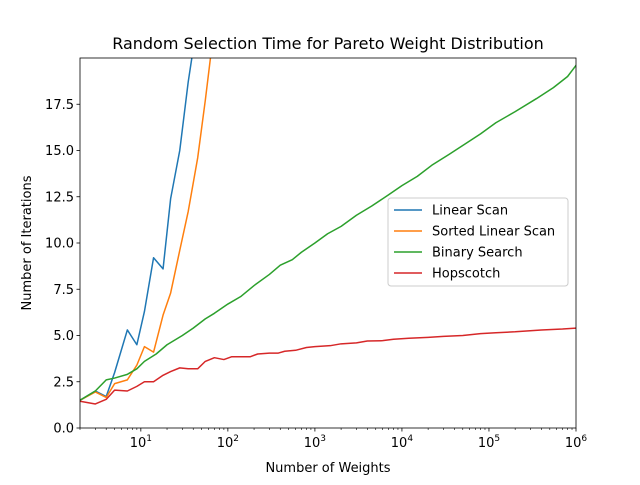  What do you see at coordinates (576, 442) in the screenshot?
I see `x-tick-label: 10⁶` at bounding box center [576, 442].